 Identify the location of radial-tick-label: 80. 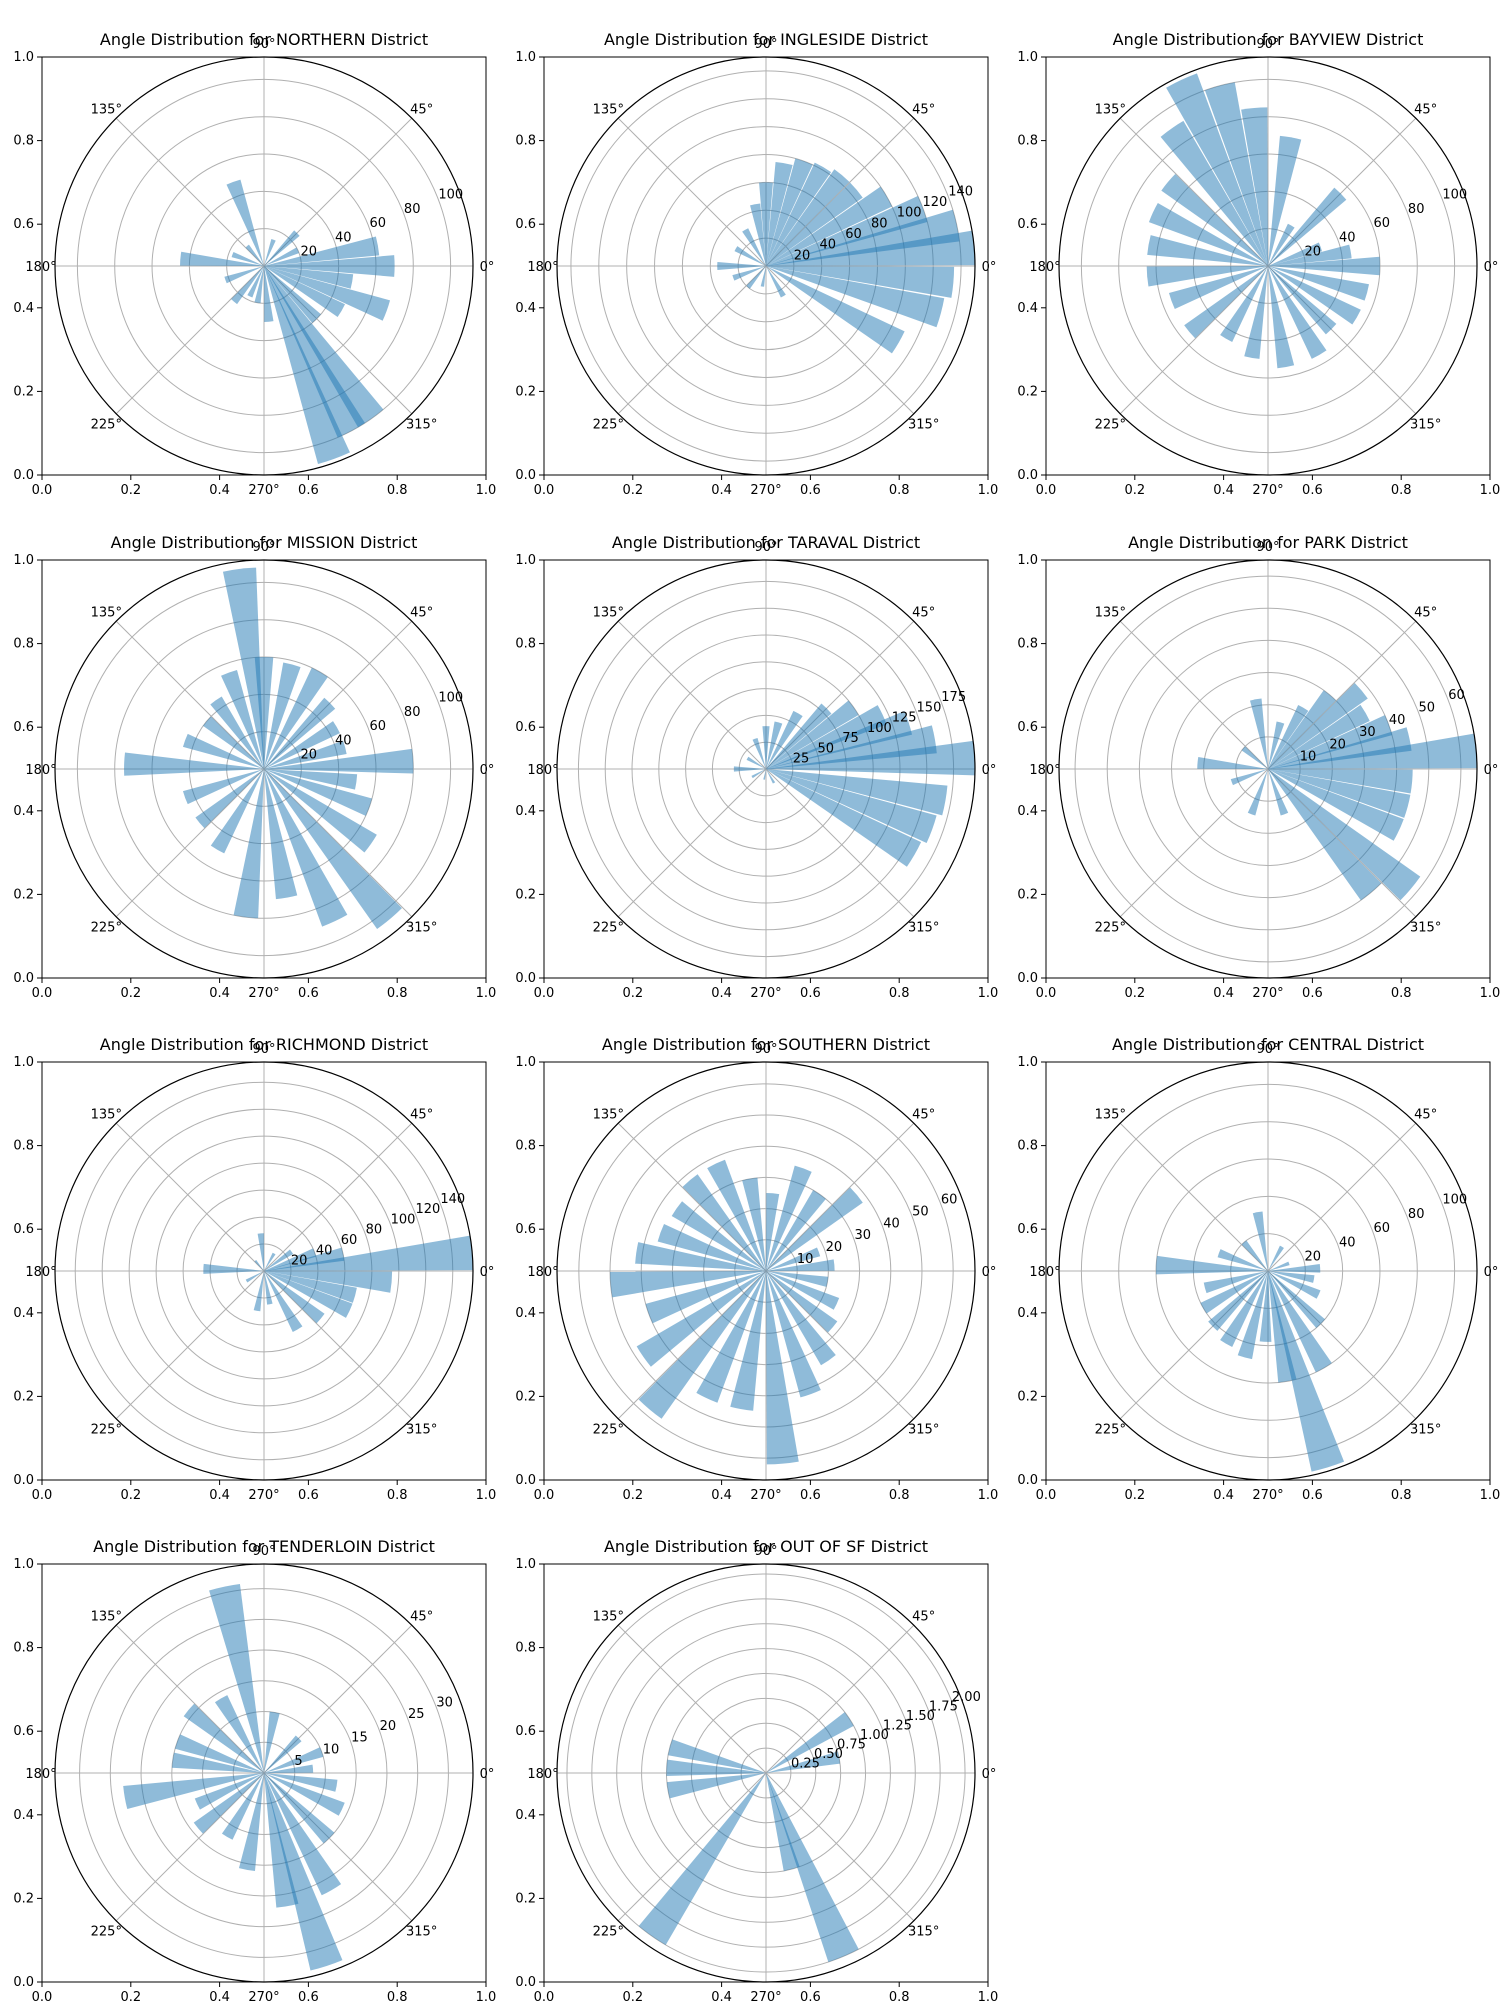
(879, 223).